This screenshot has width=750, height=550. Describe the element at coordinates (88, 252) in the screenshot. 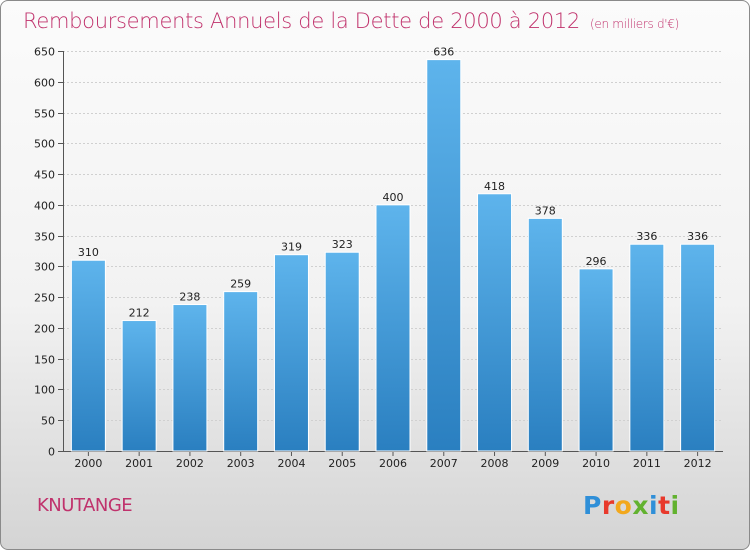

I see `value-label: 310` at that location.